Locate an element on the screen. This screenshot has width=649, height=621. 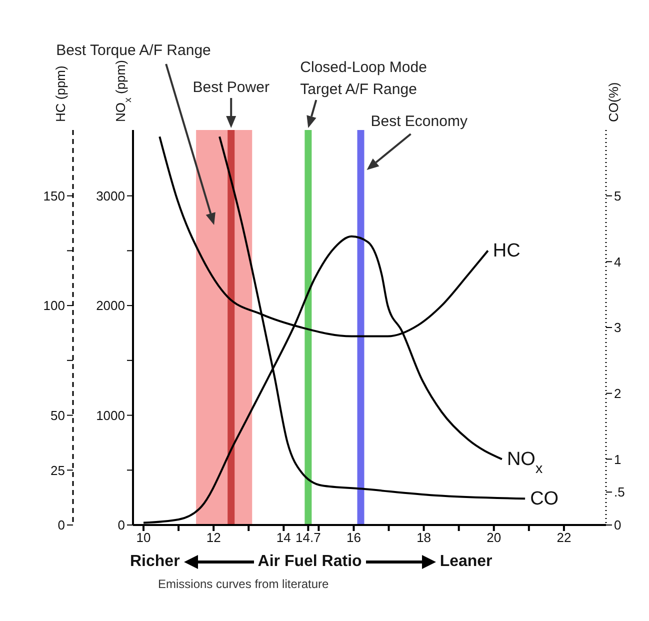
y2-tick-label: 25 is located at coordinates (57, 470).